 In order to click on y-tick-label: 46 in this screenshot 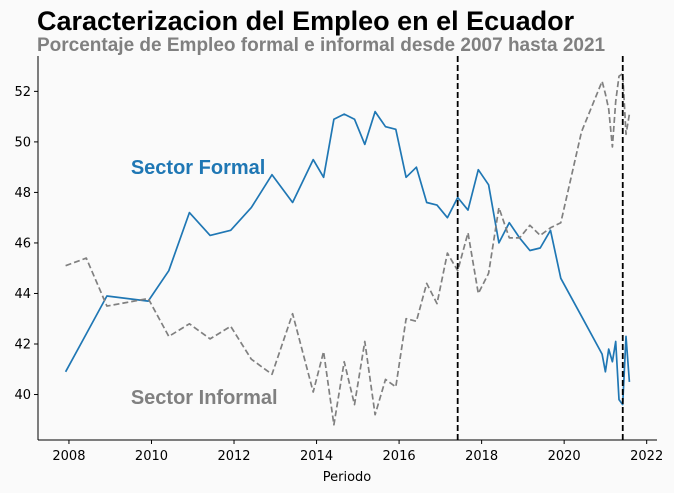, I will do `click(22, 243)`.